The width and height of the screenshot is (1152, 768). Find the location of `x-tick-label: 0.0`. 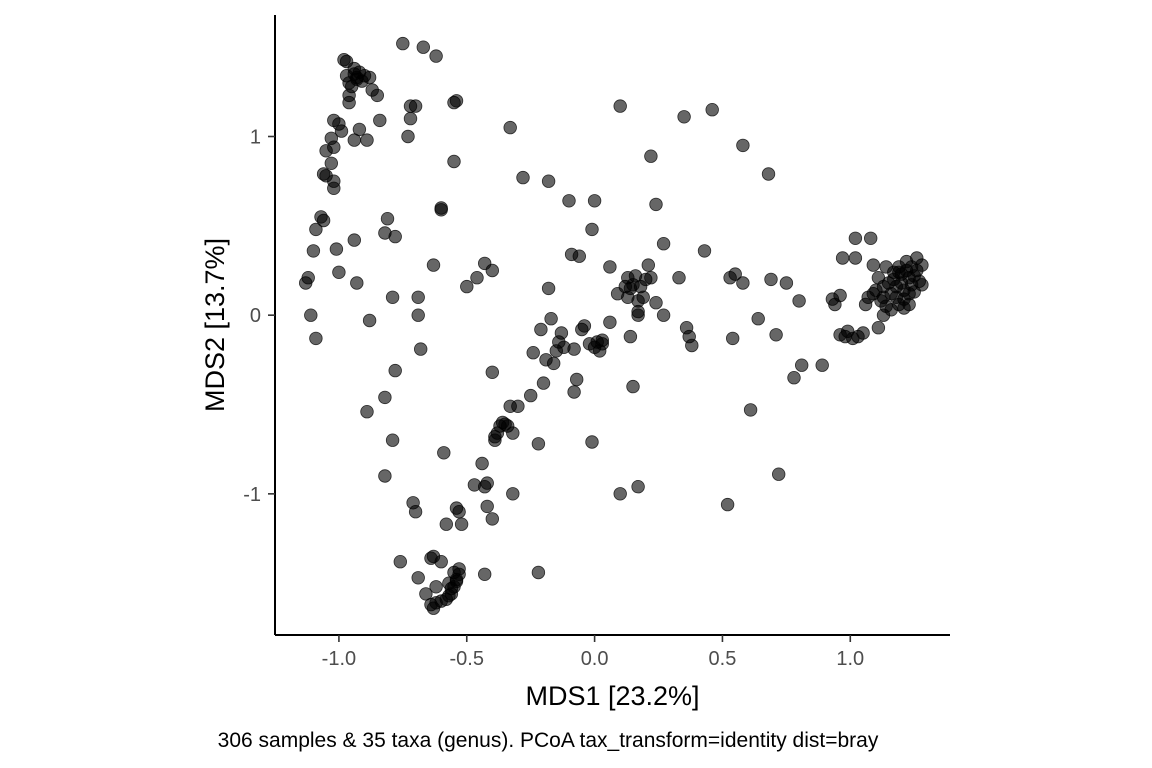

x-tick-label: 0.0 is located at coordinates (595, 659).